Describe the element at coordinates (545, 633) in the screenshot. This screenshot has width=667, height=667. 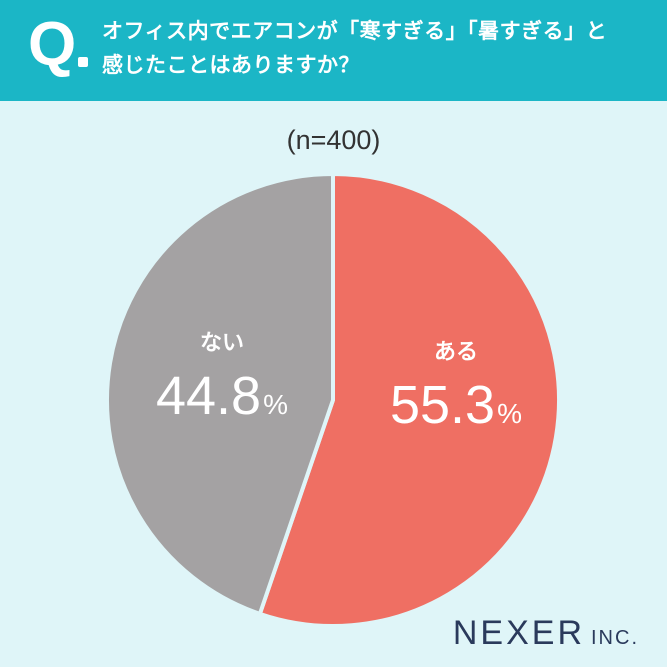
I see `nexer-logo: NEXER INC.` at that location.